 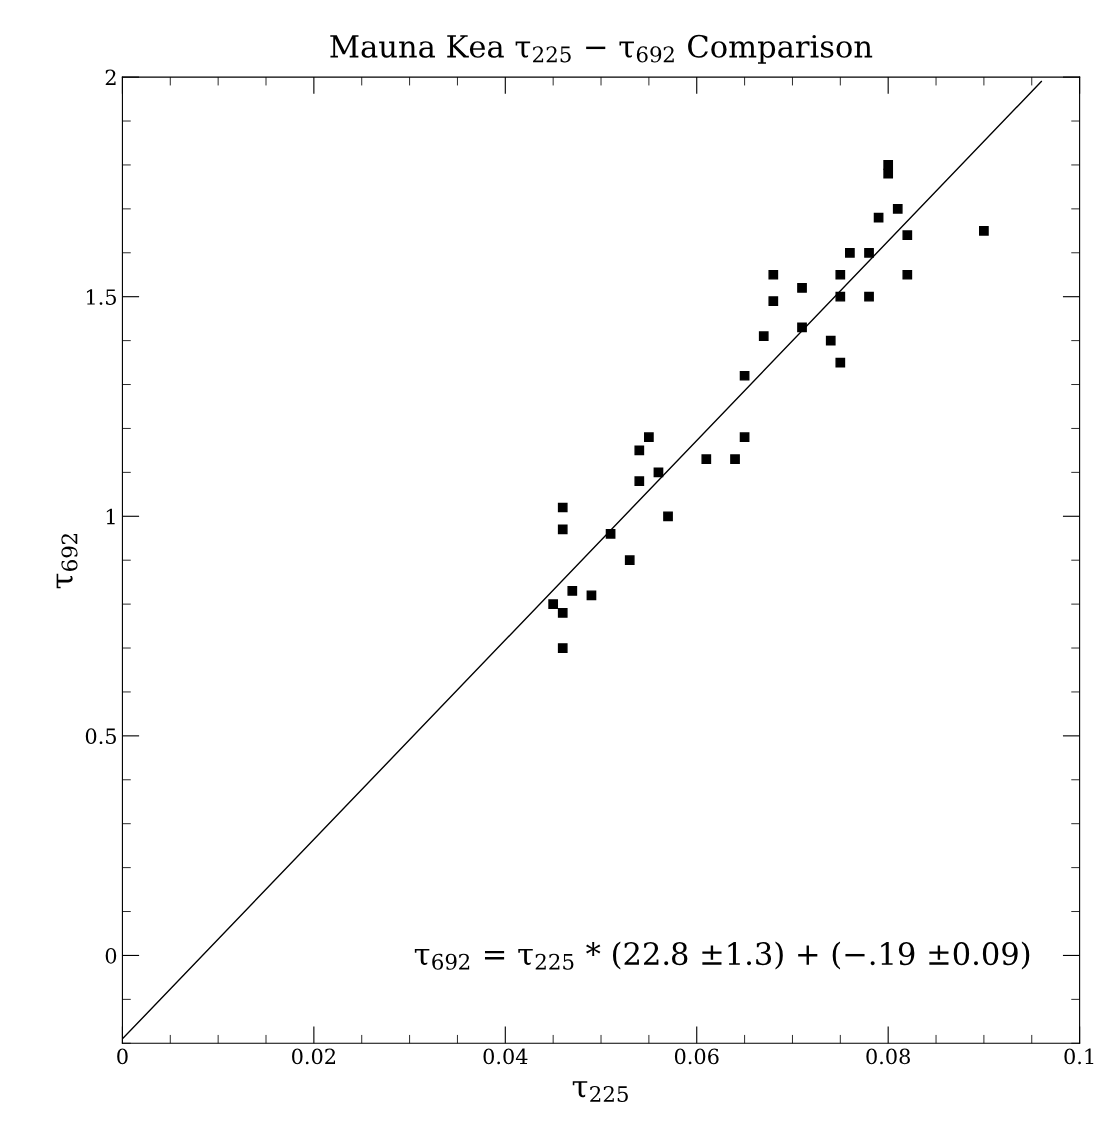 What do you see at coordinates (601, 49) in the screenshot?
I see `chart-title: Mauna Kea τ$_{225}$ − τ$_{692}$ Comparison` at bounding box center [601, 49].